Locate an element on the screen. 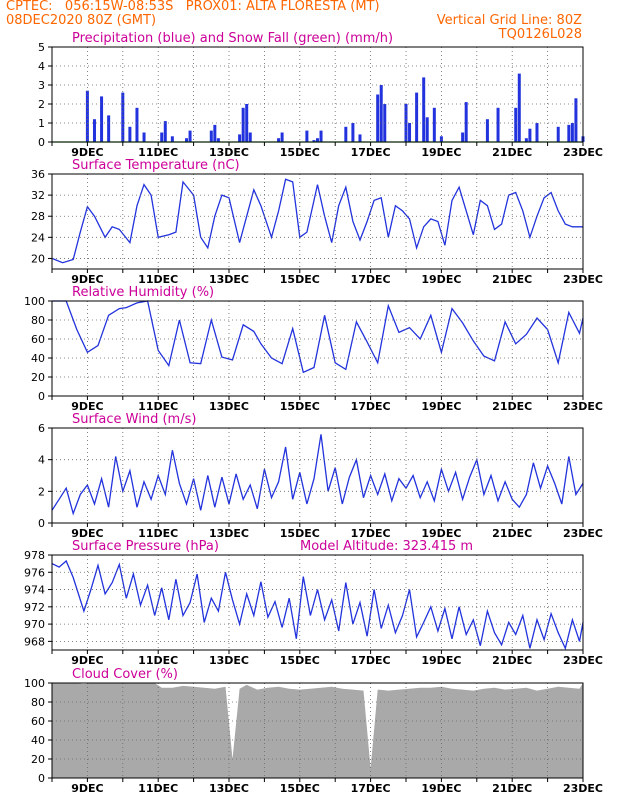  wind-xtick-label: 23DEC is located at coordinates (583, 533).